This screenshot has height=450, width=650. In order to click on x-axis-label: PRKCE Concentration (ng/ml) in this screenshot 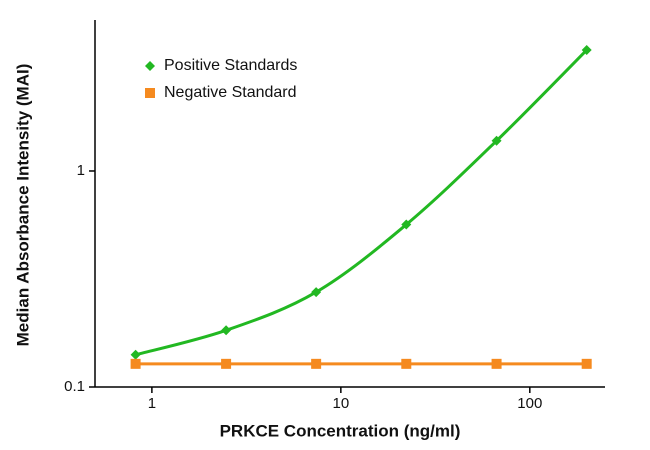, I will do `click(340, 430)`.